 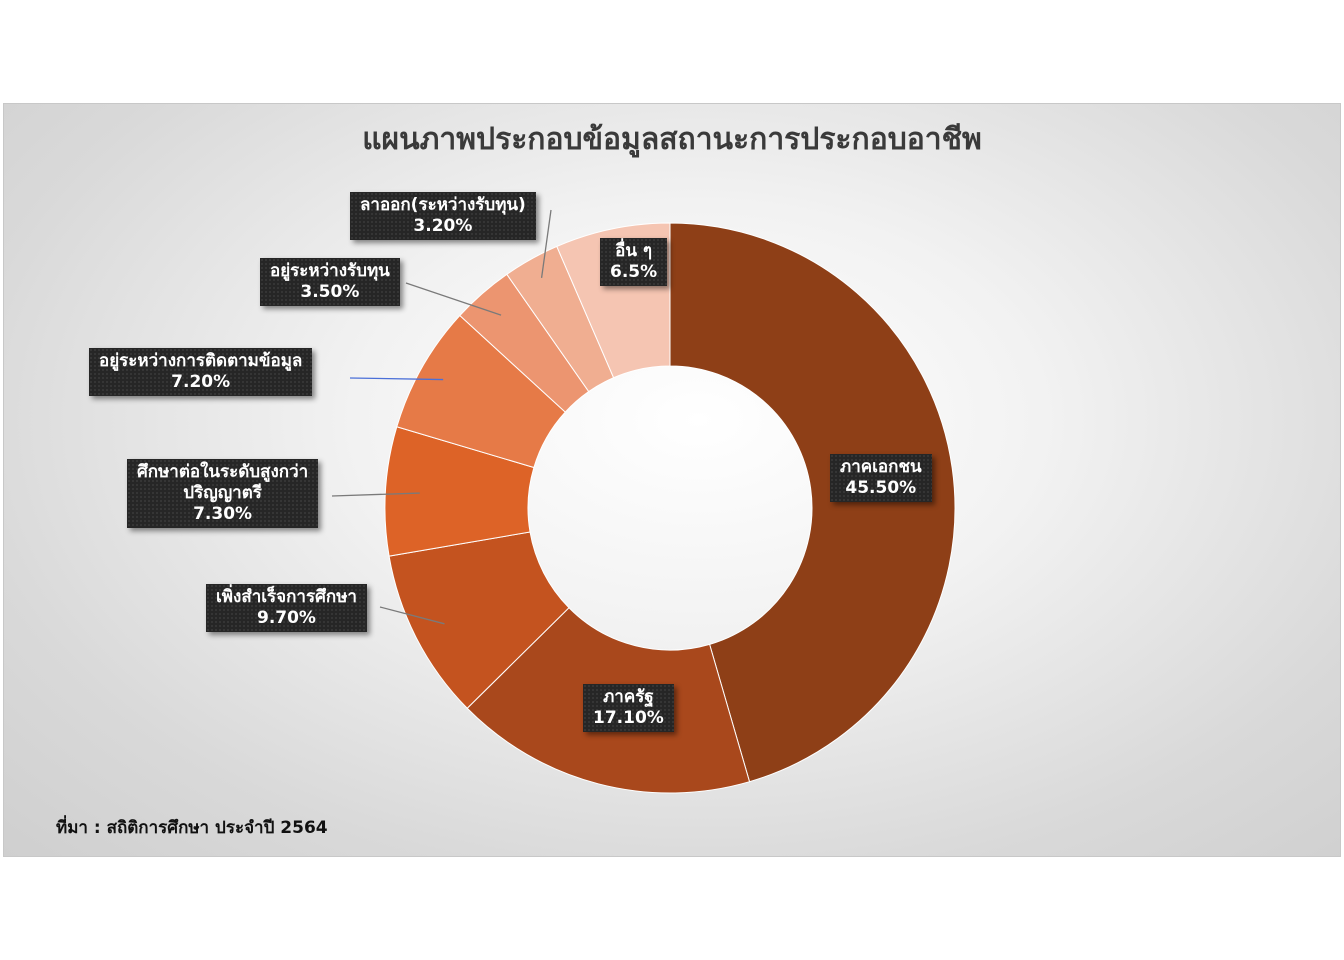 I want to click on data-label-category: ปริญญาตรี, so click(x=222, y=493).